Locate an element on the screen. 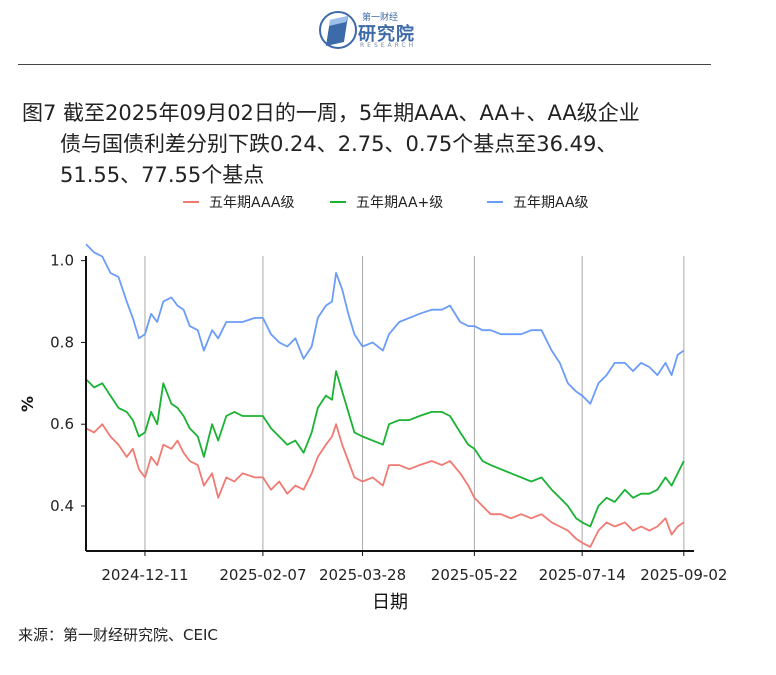 Image resolution: width=776 pixels, height=675 pixels. x-tick-label-5: 2025-09-02 is located at coordinates (683, 575).